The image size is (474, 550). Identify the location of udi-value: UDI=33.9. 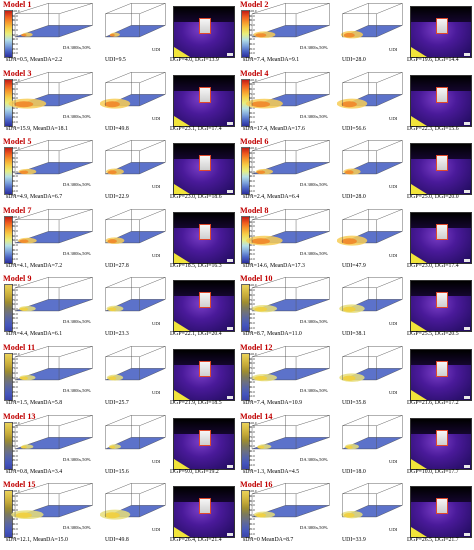
(354, 540).